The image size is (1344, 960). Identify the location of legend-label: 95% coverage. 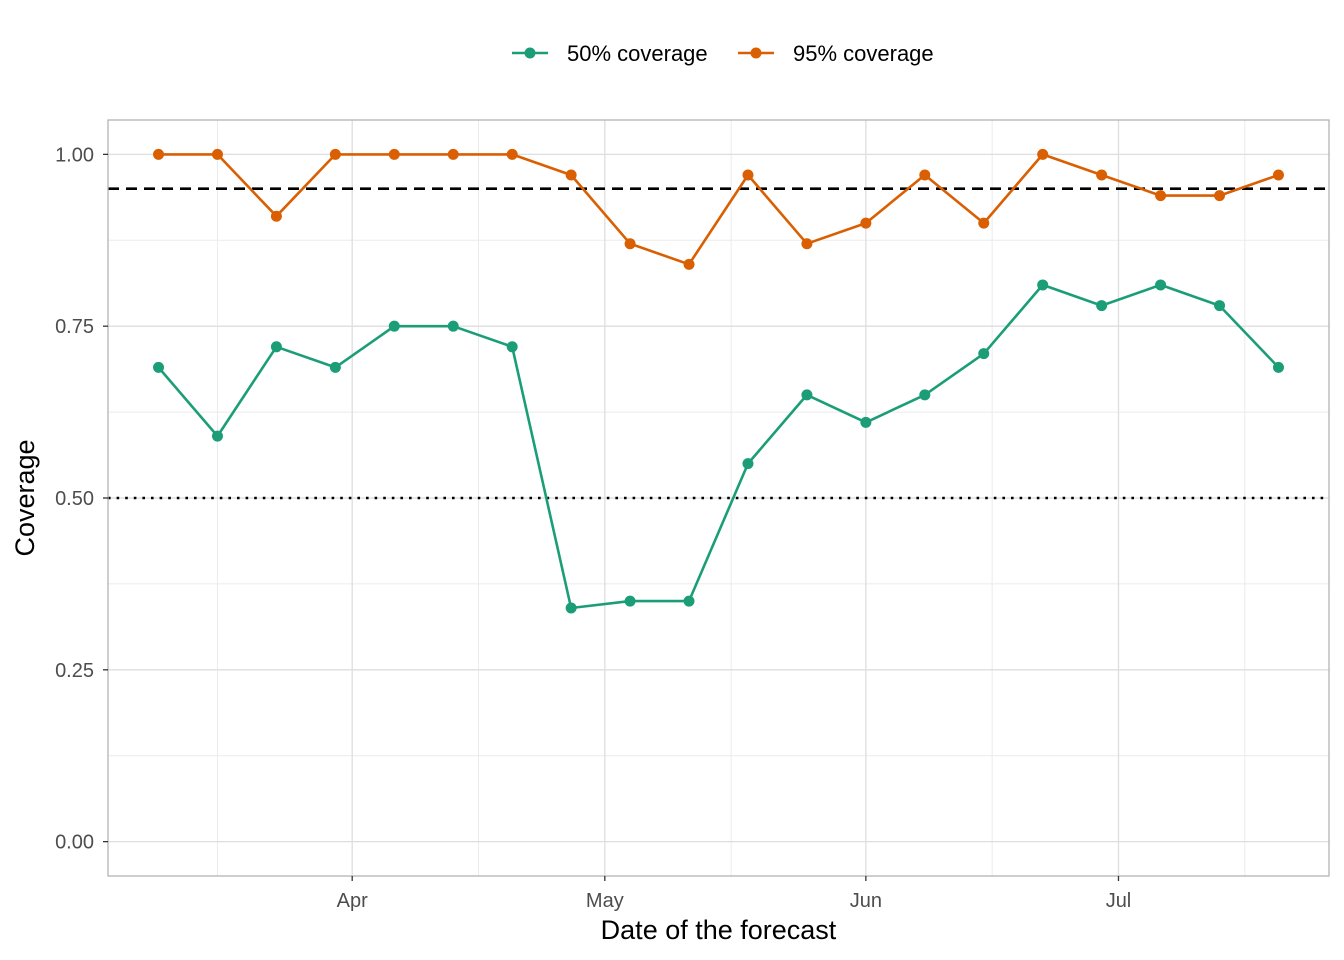
(863, 53).